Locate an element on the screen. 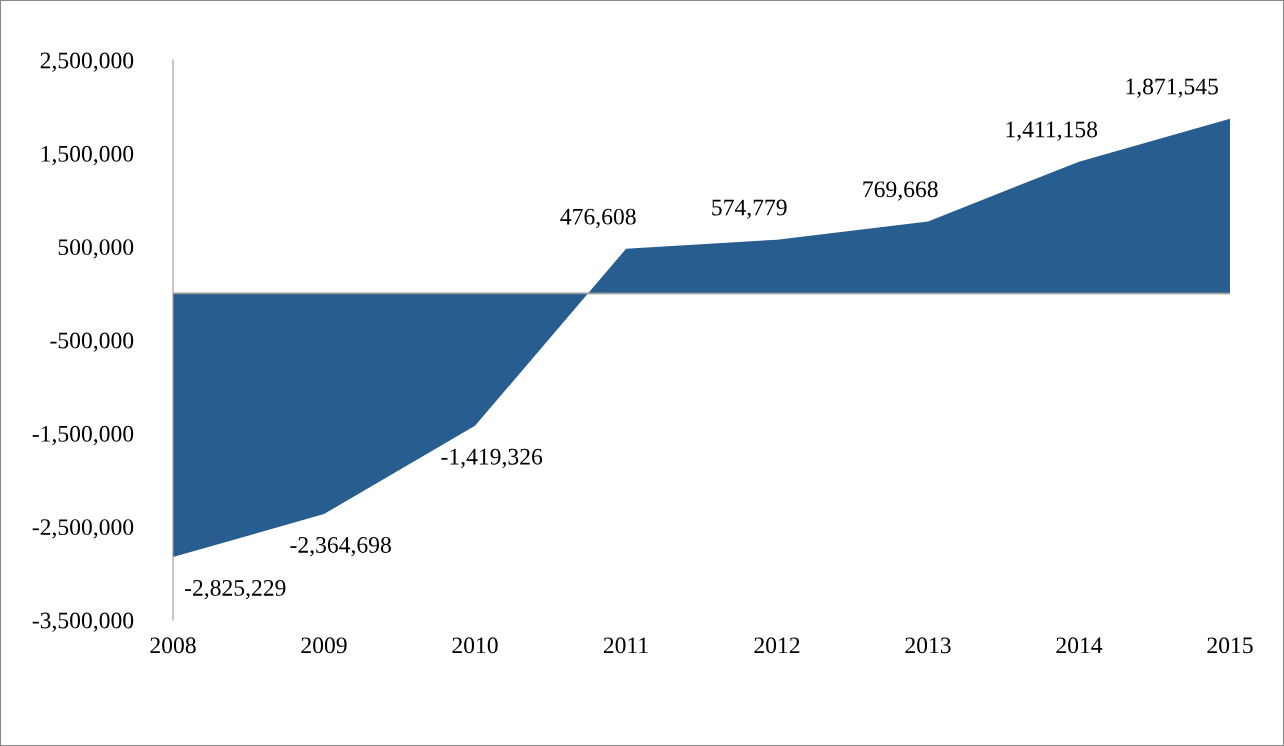 The image size is (1284, 746). y-tick-label: 500,000 is located at coordinates (96, 249).